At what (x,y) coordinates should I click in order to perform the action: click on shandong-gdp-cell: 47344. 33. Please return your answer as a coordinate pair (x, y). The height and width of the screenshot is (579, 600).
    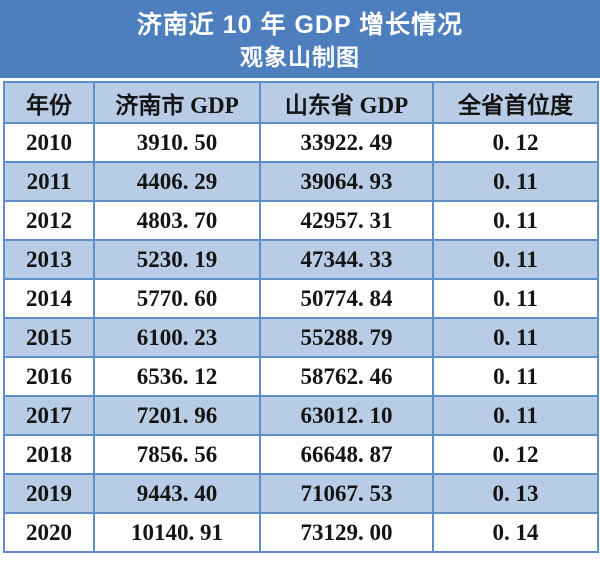
    Looking at the image, I should click on (346, 259).